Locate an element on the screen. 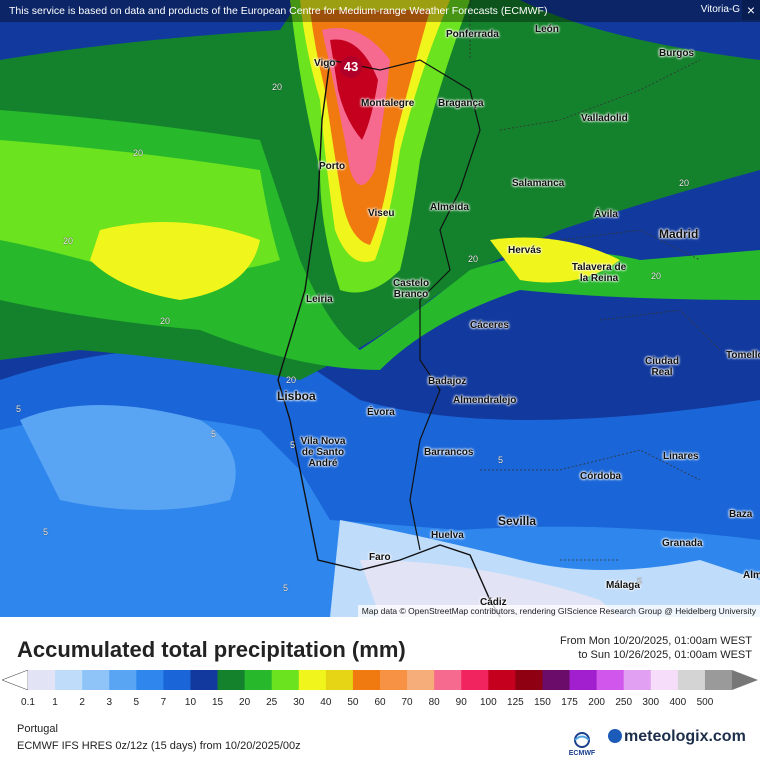 The image size is (760, 760). city-label-viseu: Viseu is located at coordinates (381, 213).